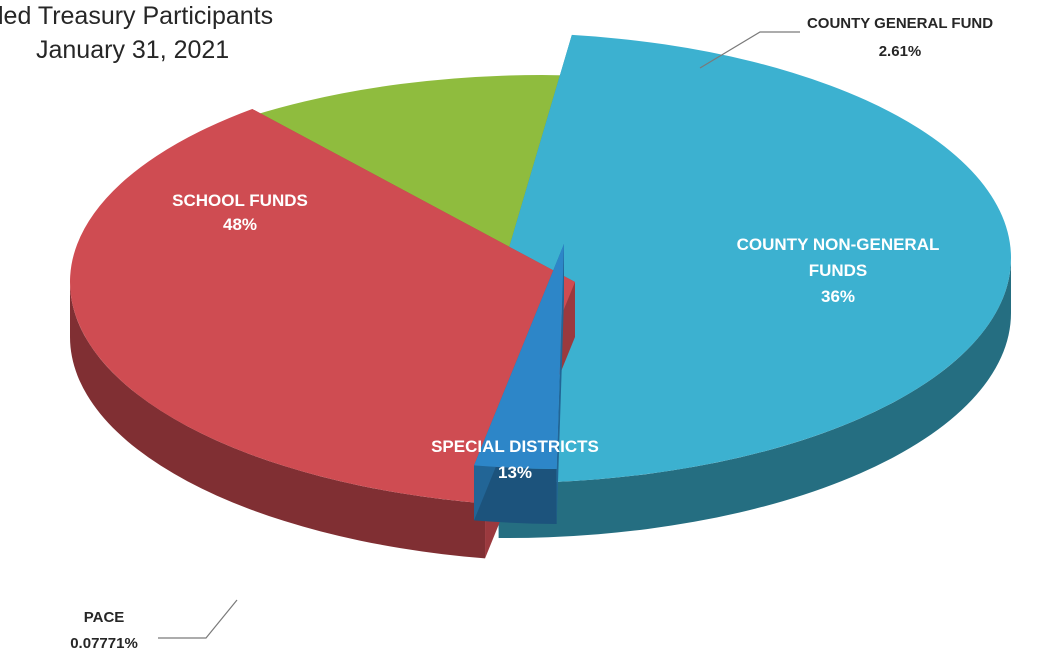 The width and height of the screenshot is (1063, 658). What do you see at coordinates (515, 472) in the screenshot?
I see `slice-value-label: 13%` at bounding box center [515, 472].